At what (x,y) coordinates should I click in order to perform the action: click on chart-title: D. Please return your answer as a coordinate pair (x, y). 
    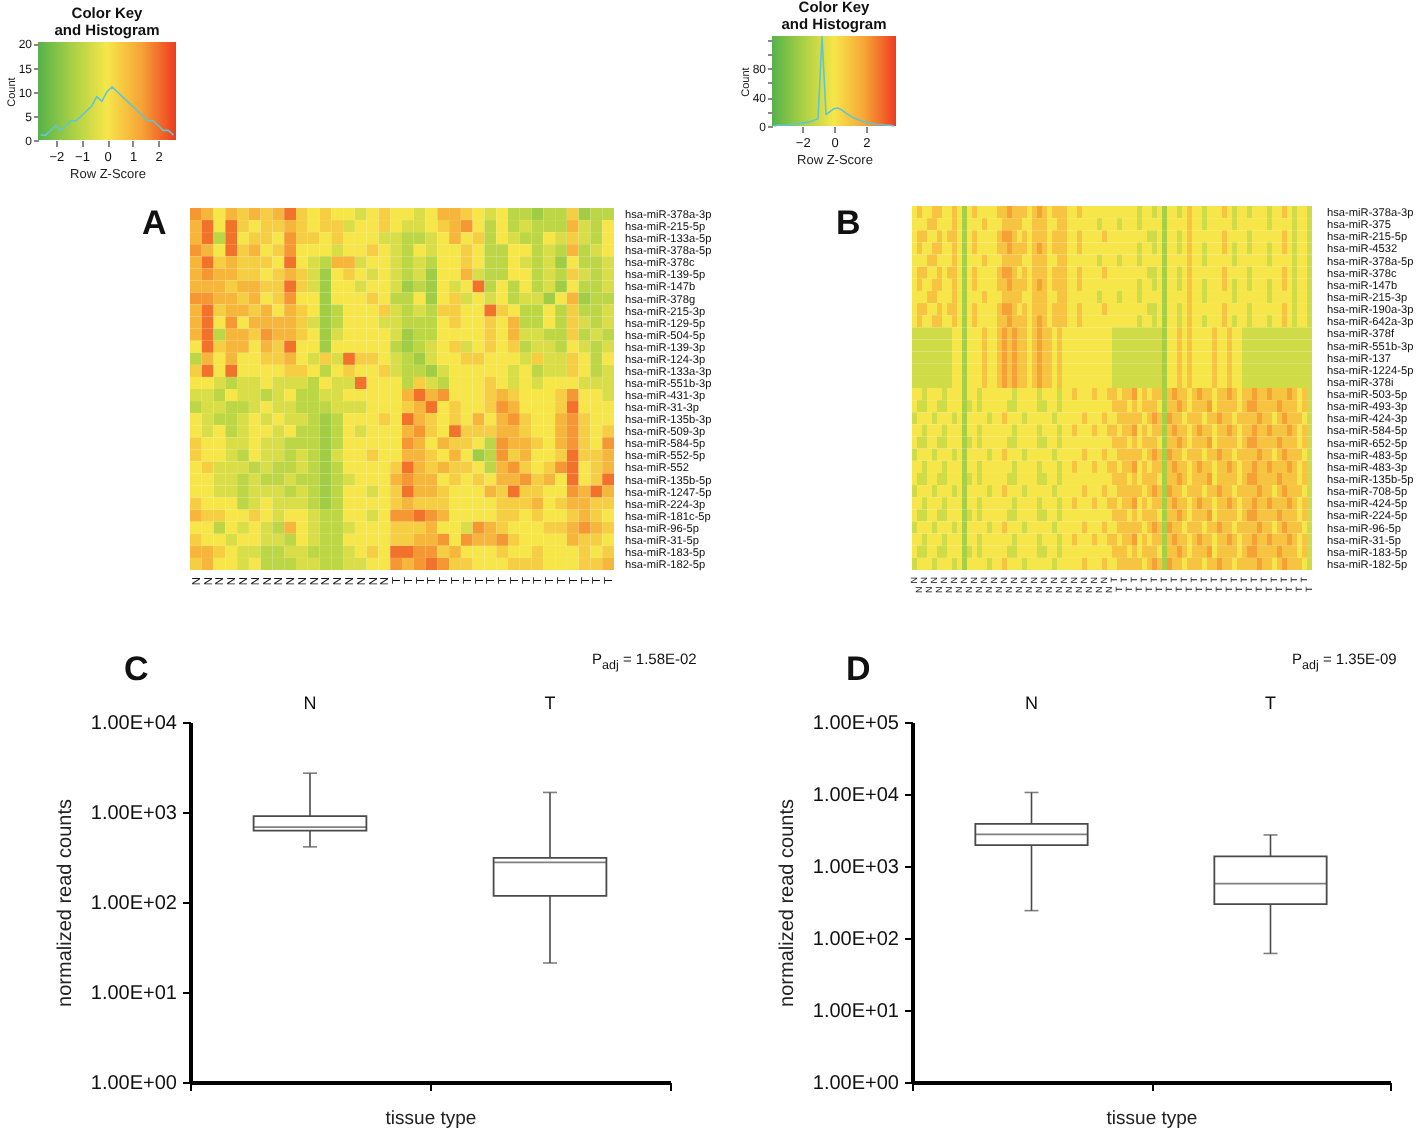
    Looking at the image, I should click on (858, 670).